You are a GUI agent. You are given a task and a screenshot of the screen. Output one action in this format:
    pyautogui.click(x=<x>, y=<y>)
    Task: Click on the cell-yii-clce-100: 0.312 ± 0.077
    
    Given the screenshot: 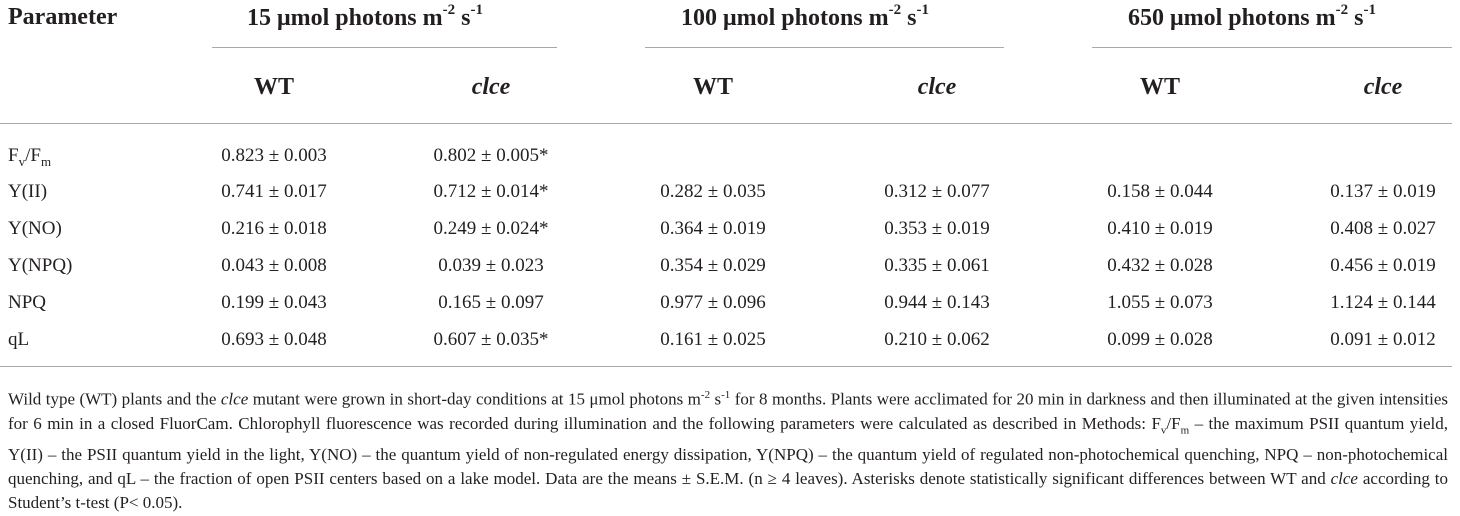 What is the action you would take?
    pyautogui.click(x=937, y=191)
    